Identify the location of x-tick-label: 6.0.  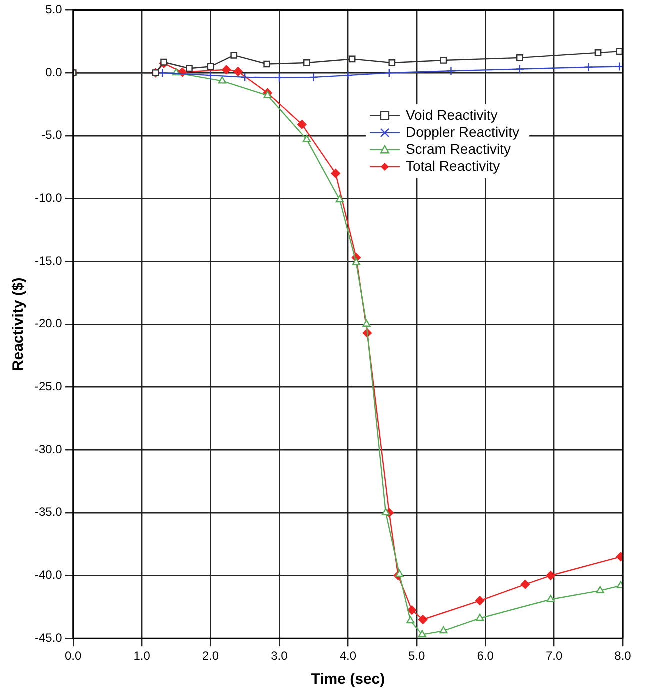
(485, 656).